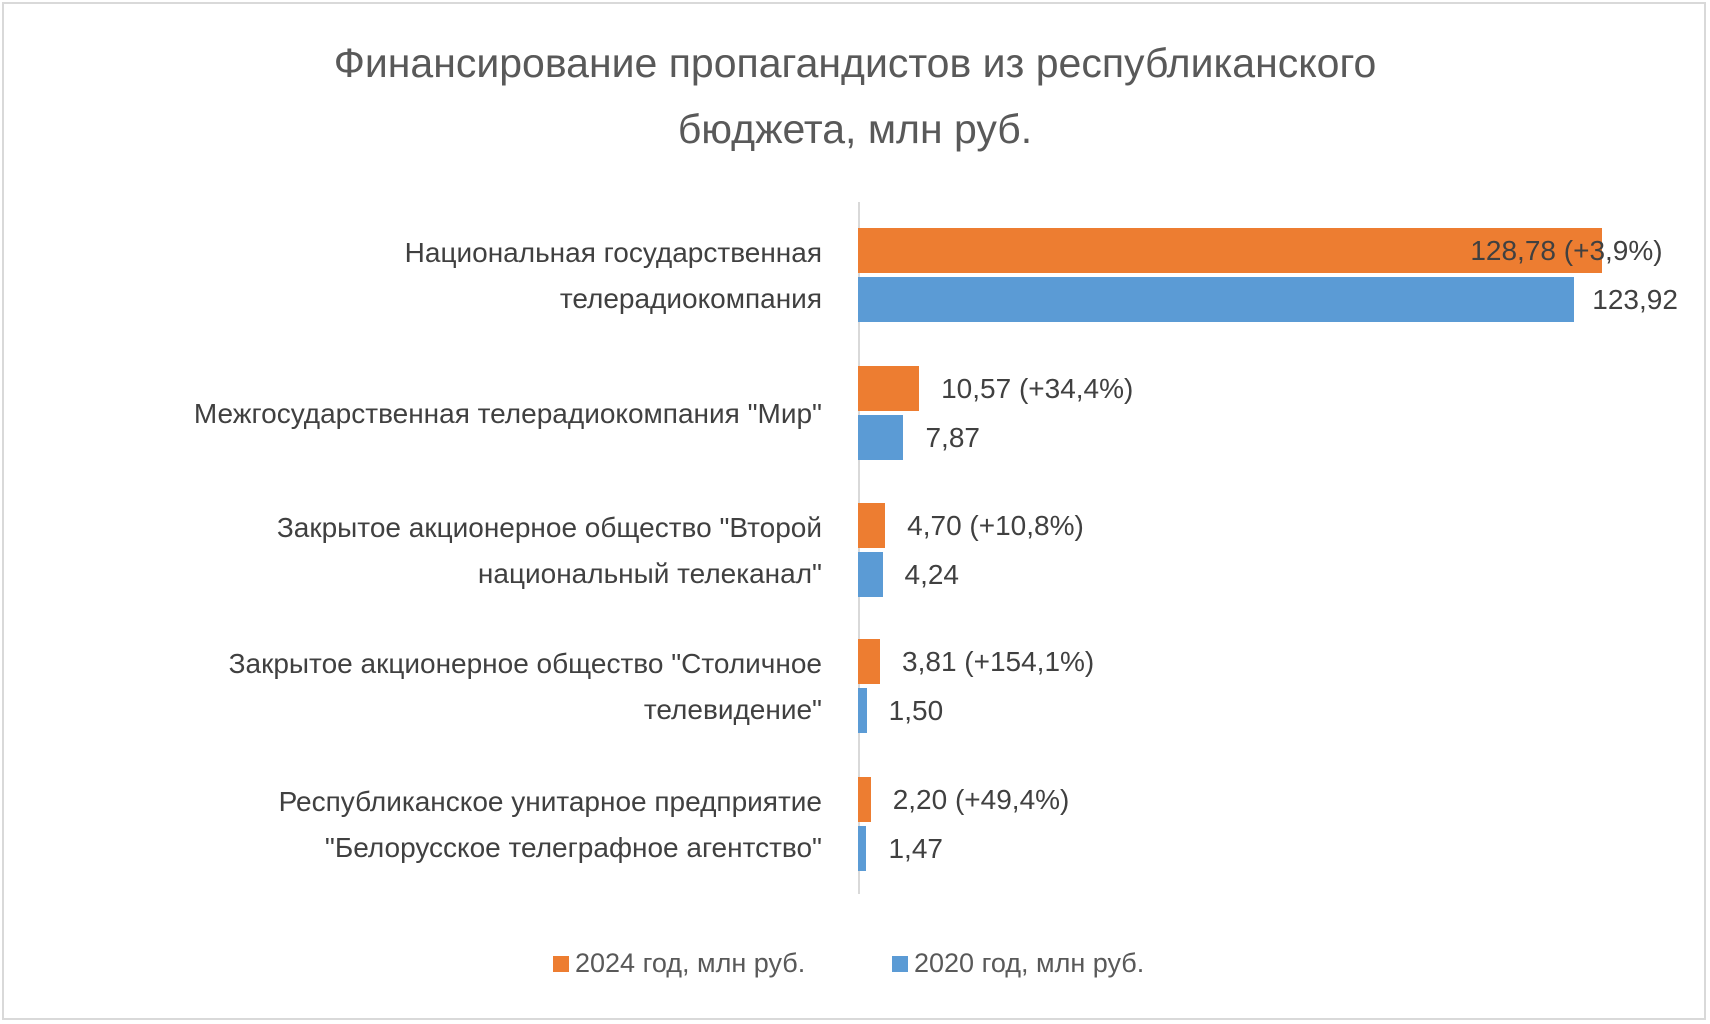 The height and width of the screenshot is (1024, 1710). I want to click on category-axis, so click(859, 548).